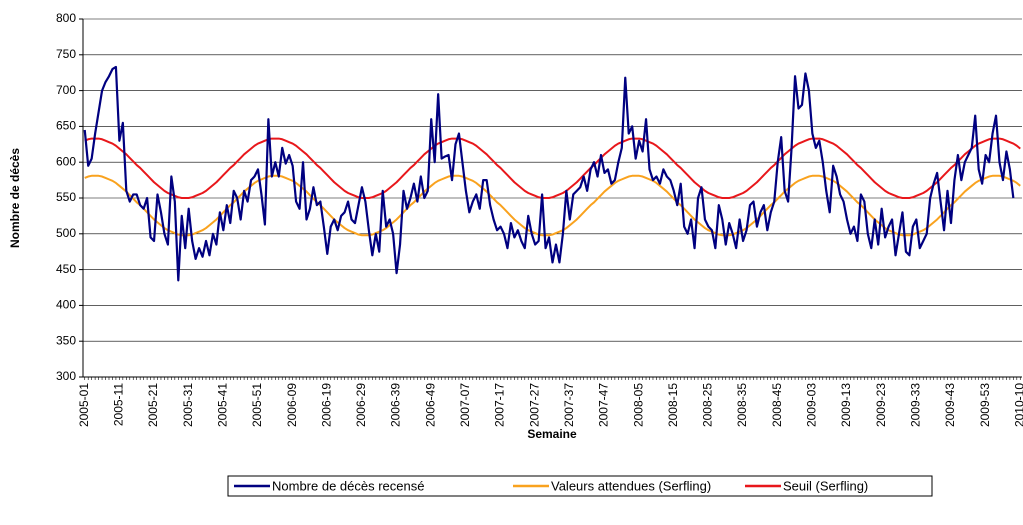 This screenshot has width=1023, height=525. I want to click on x-tick-label: 2005-21, so click(153, 405).